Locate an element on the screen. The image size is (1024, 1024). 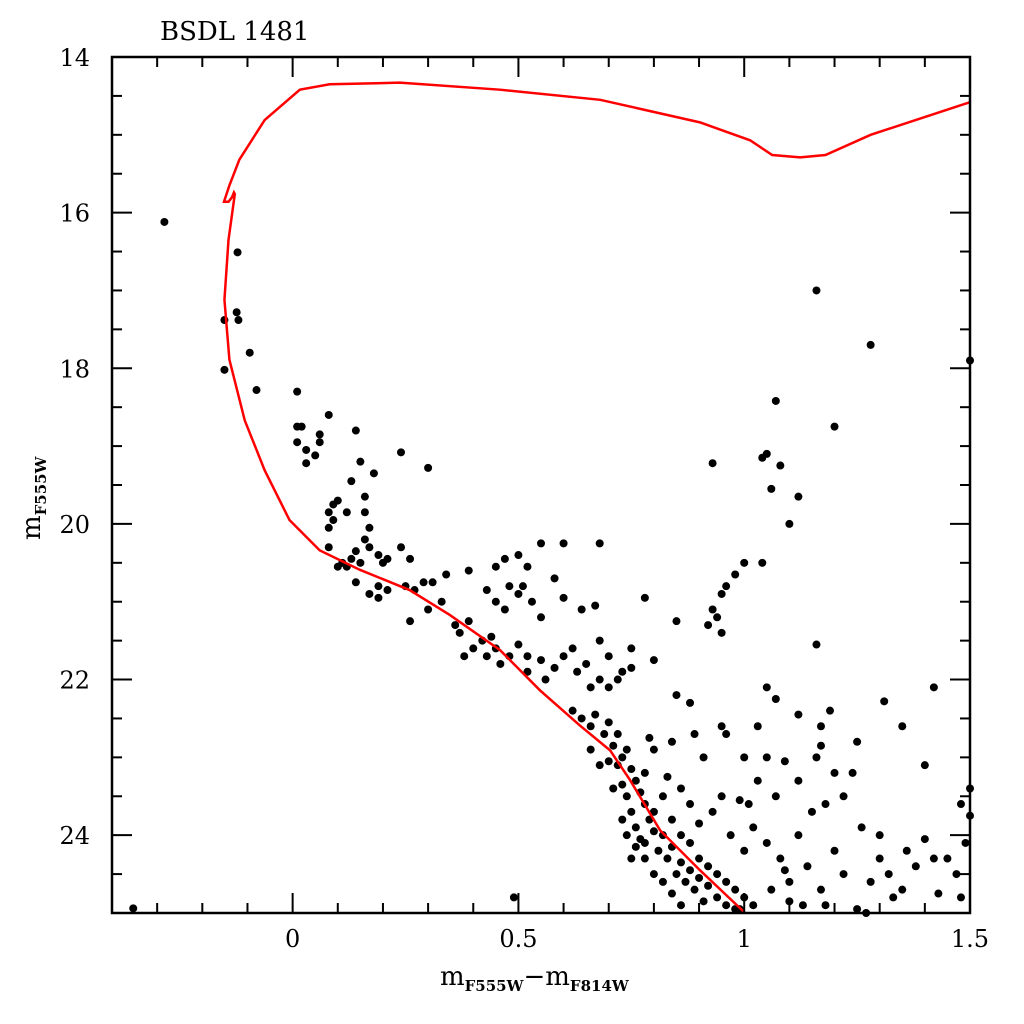
y-tick-label: 16 is located at coordinates (74, 214).